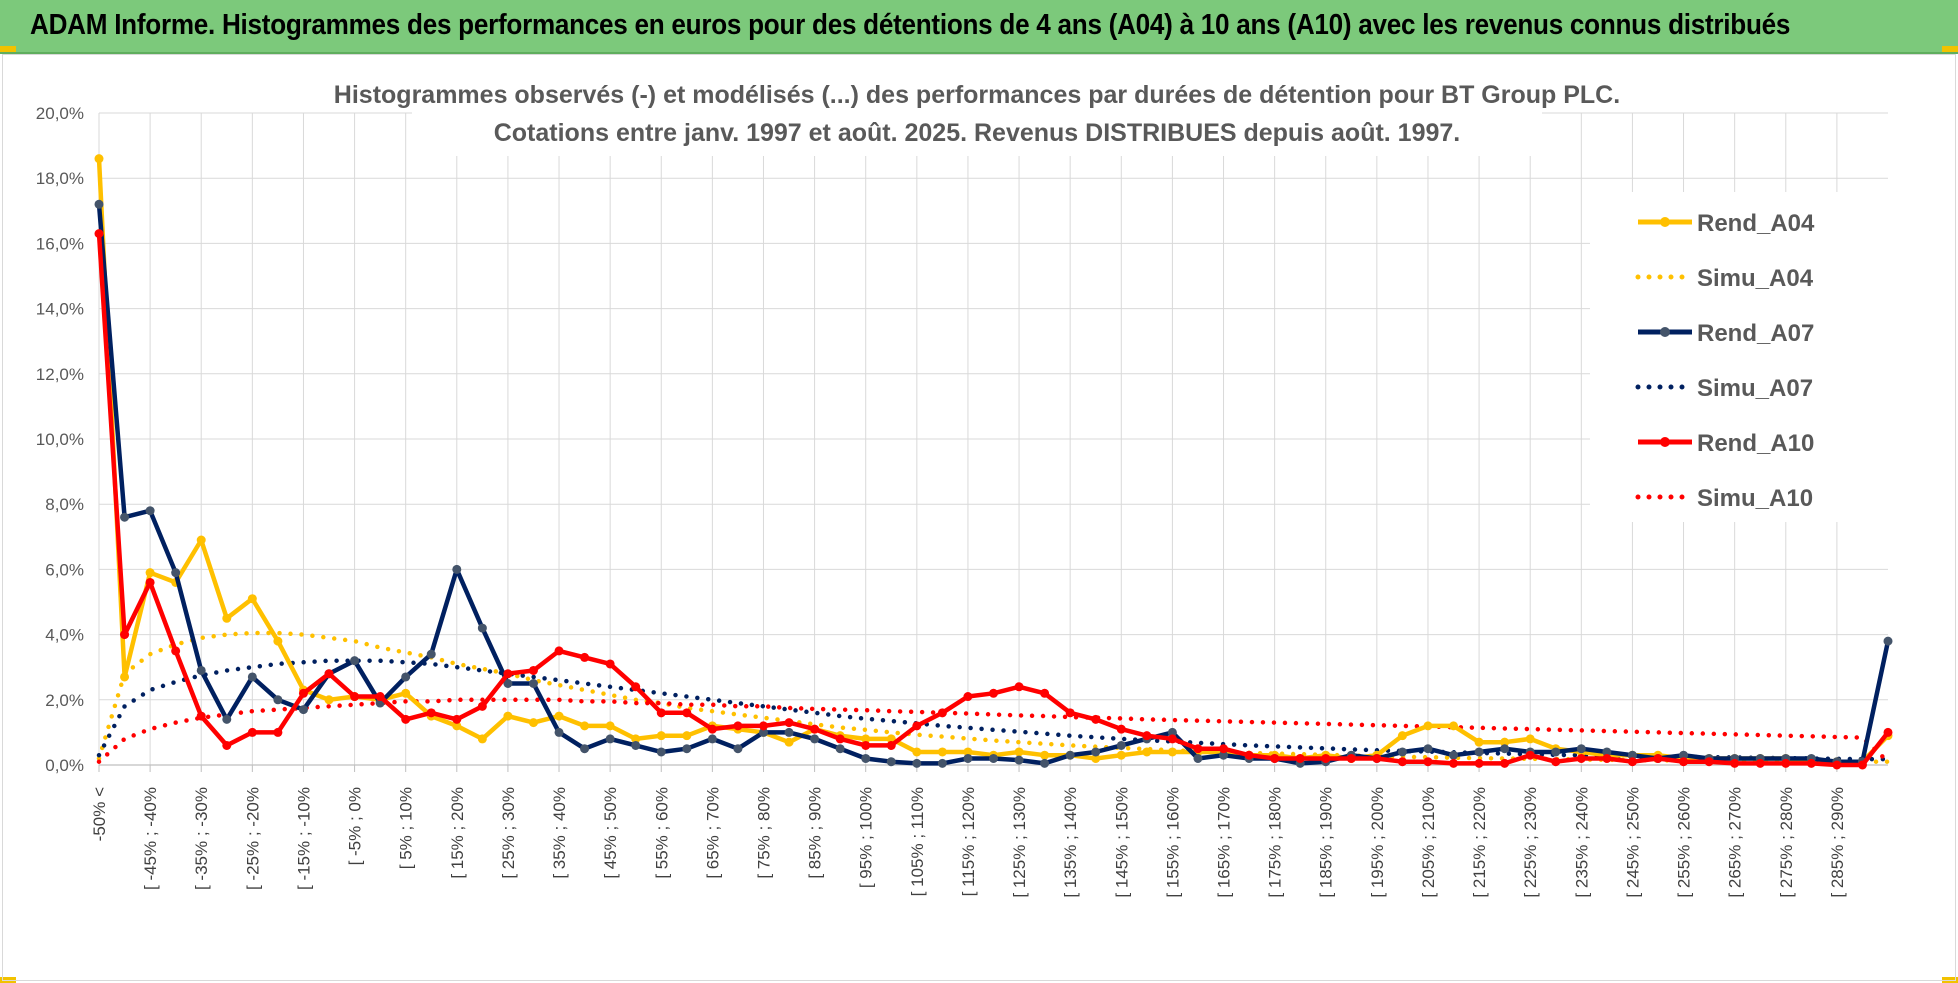 This screenshot has width=1958, height=983. What do you see at coordinates (1684, 842) in the screenshot?
I see `x-tick-label: [ 255% ; 260%` at bounding box center [1684, 842].